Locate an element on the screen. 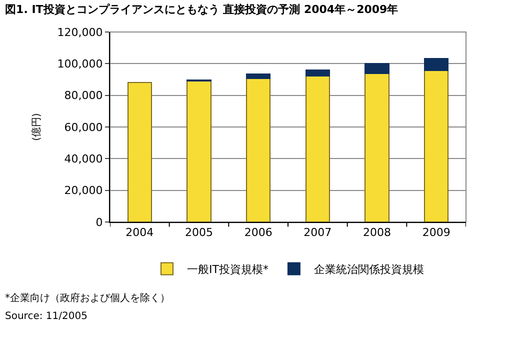 The height and width of the screenshot is (342, 506). legend-label: 企業統治関係投資規模 is located at coordinates (369, 269).